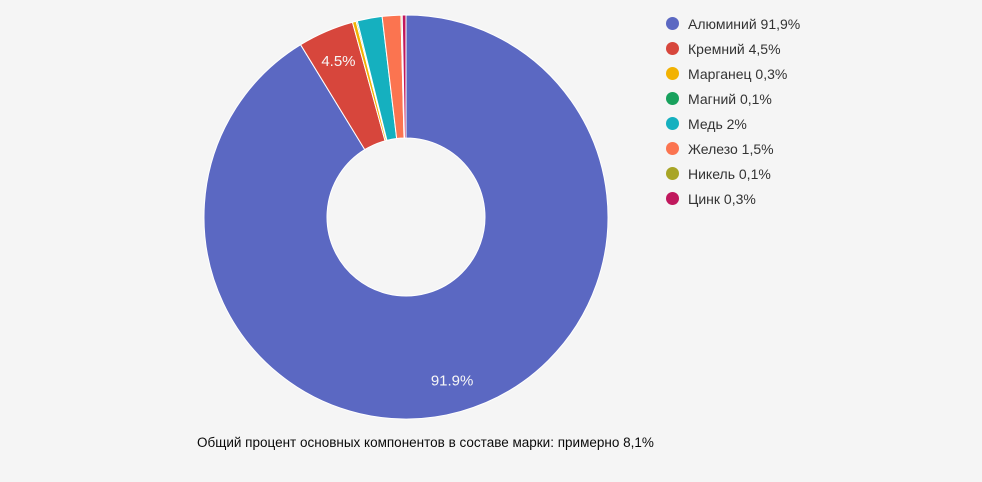 Image resolution: width=982 pixels, height=482 pixels. I want to click on legend-label: Кремний 4,5%, so click(734, 48).